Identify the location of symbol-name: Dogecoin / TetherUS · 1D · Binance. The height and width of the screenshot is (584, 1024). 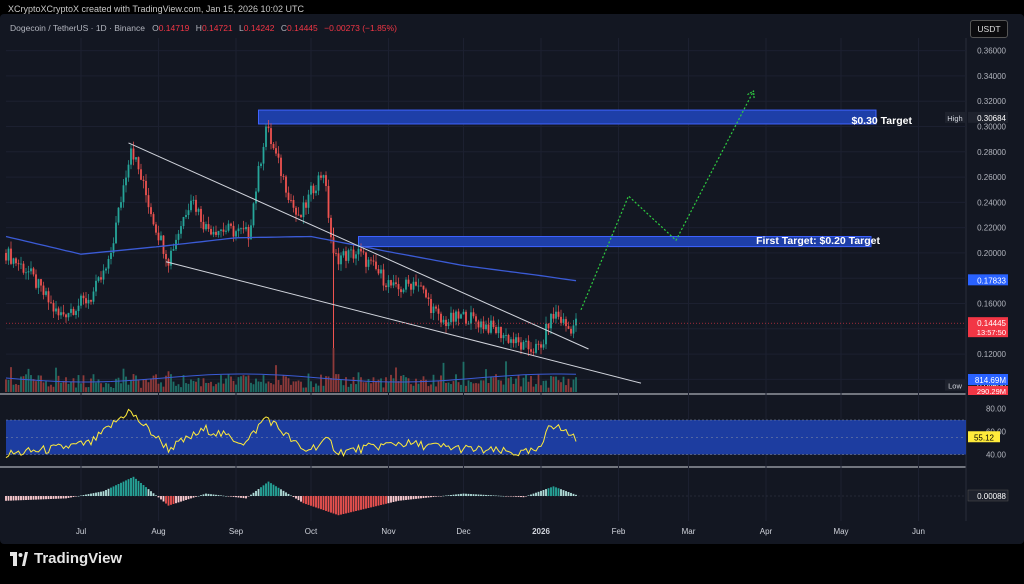
(77, 28).